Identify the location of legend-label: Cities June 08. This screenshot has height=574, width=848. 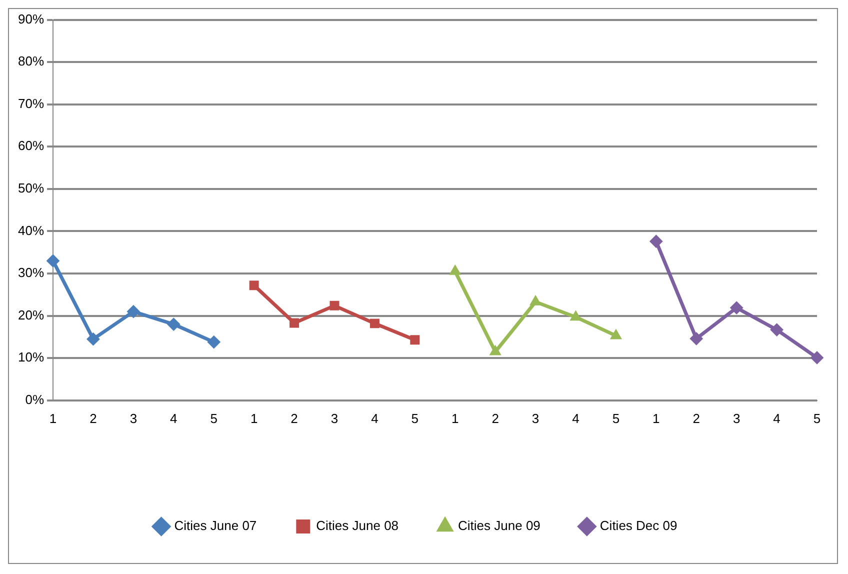
(357, 526).